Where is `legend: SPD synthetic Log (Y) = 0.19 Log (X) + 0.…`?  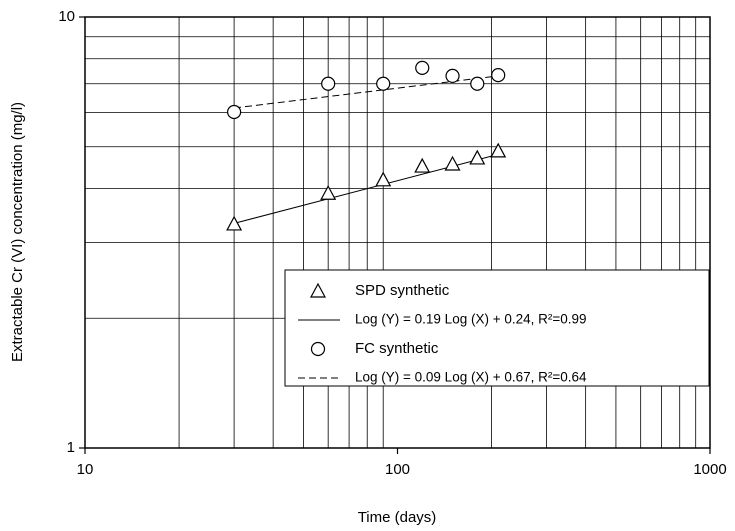
legend: SPD synthetic Log (Y) = 0.19 Log (X) + 0.… is located at coordinates (497, 328).